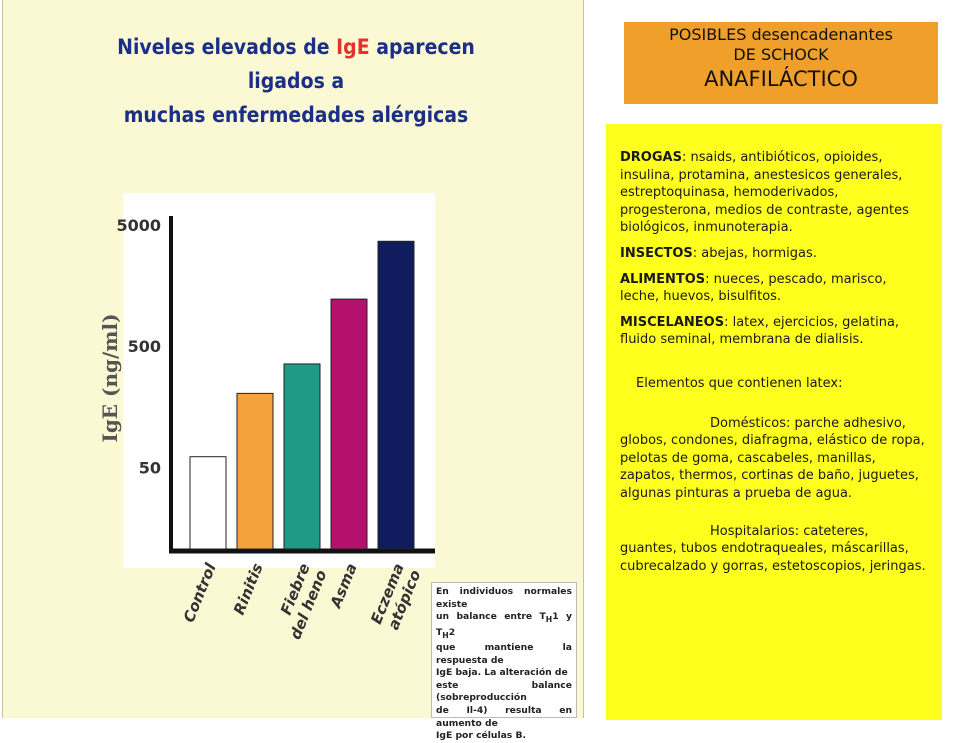  I want to click on note-line-1: En individuos normales existe, so click(504, 598).